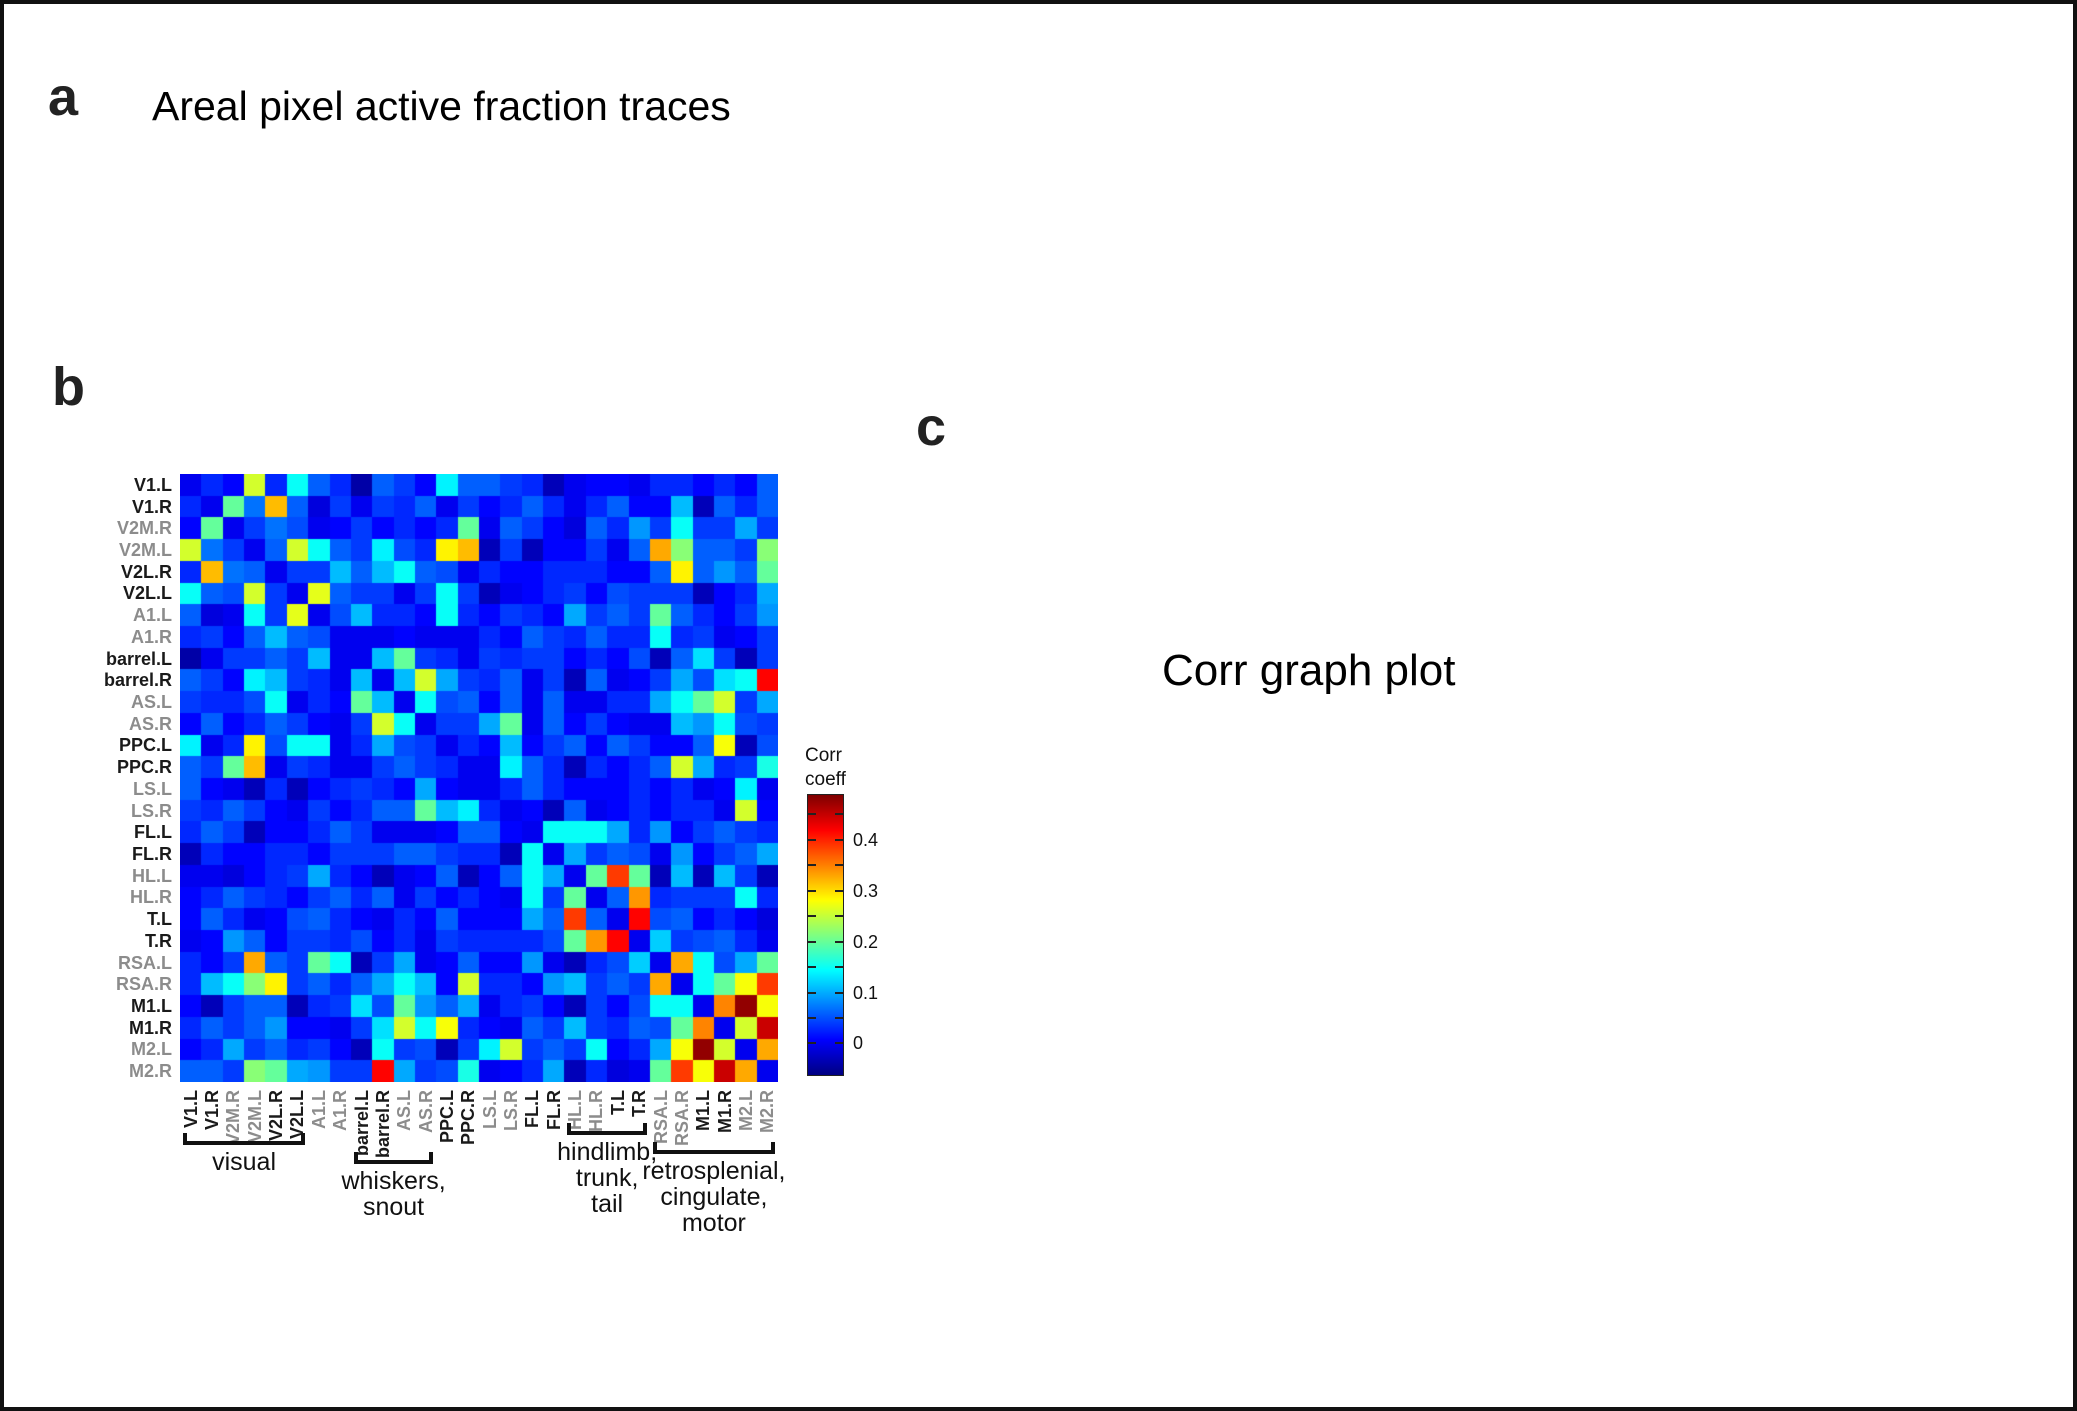 The image size is (2077, 1411). Describe the element at coordinates (931, 427) in the screenshot. I see `panel-c-letter: c` at that location.